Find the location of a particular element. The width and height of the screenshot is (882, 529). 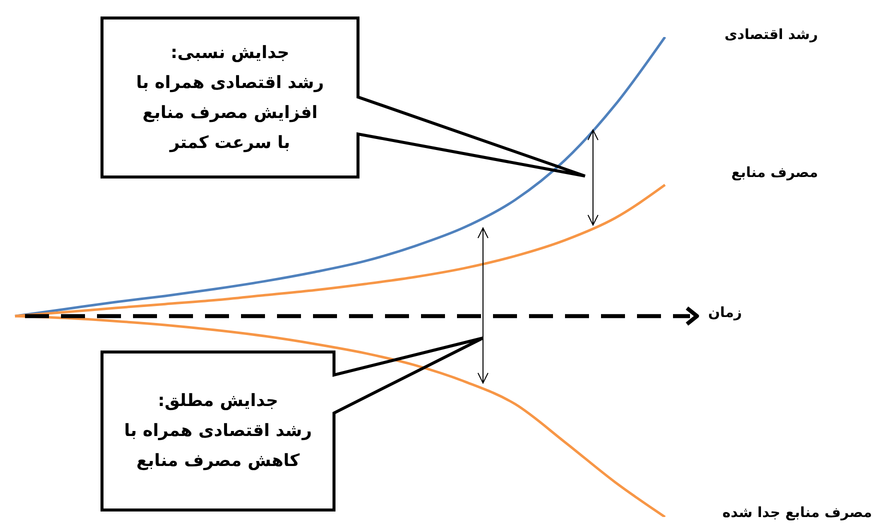

text: مصرف منابع is located at coordinates (774, 172).